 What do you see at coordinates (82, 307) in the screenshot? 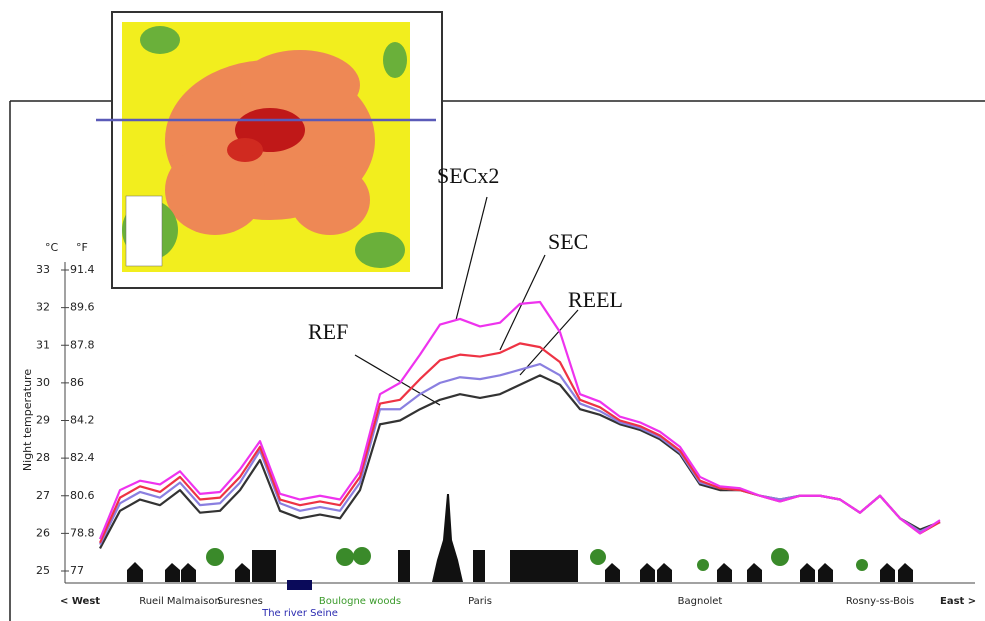
I see `y2-tick-label: 89.6` at bounding box center [82, 307].